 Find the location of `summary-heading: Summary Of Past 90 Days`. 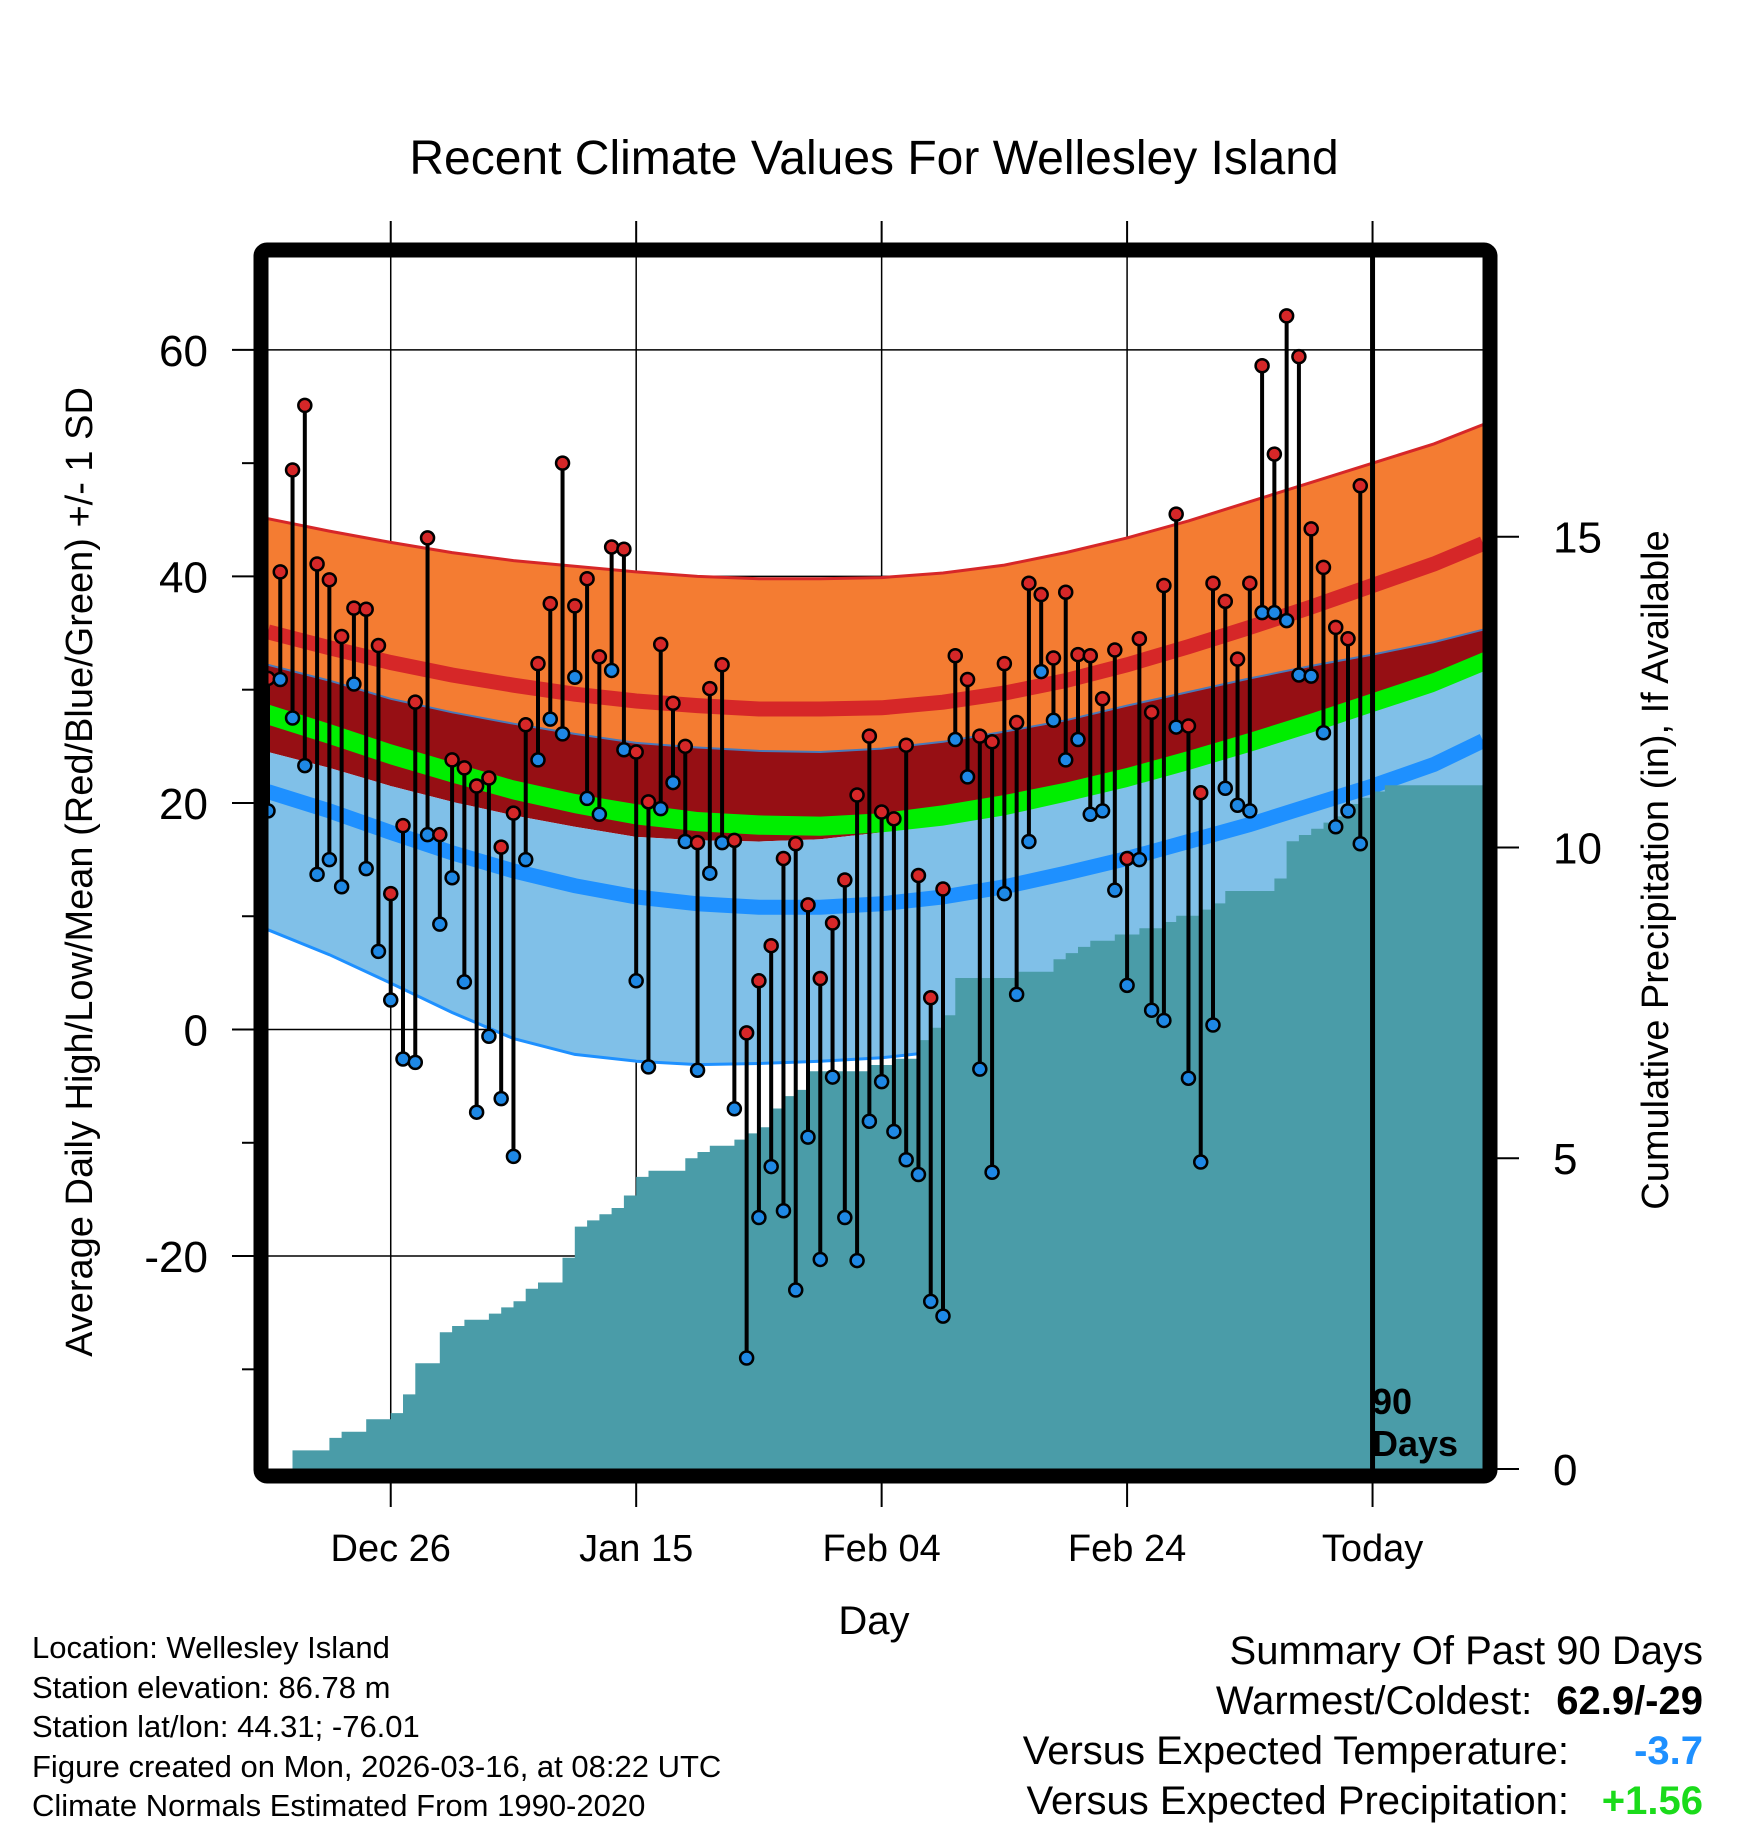

summary-heading: Summary Of Past 90 Days is located at coordinates (1466, 1651).